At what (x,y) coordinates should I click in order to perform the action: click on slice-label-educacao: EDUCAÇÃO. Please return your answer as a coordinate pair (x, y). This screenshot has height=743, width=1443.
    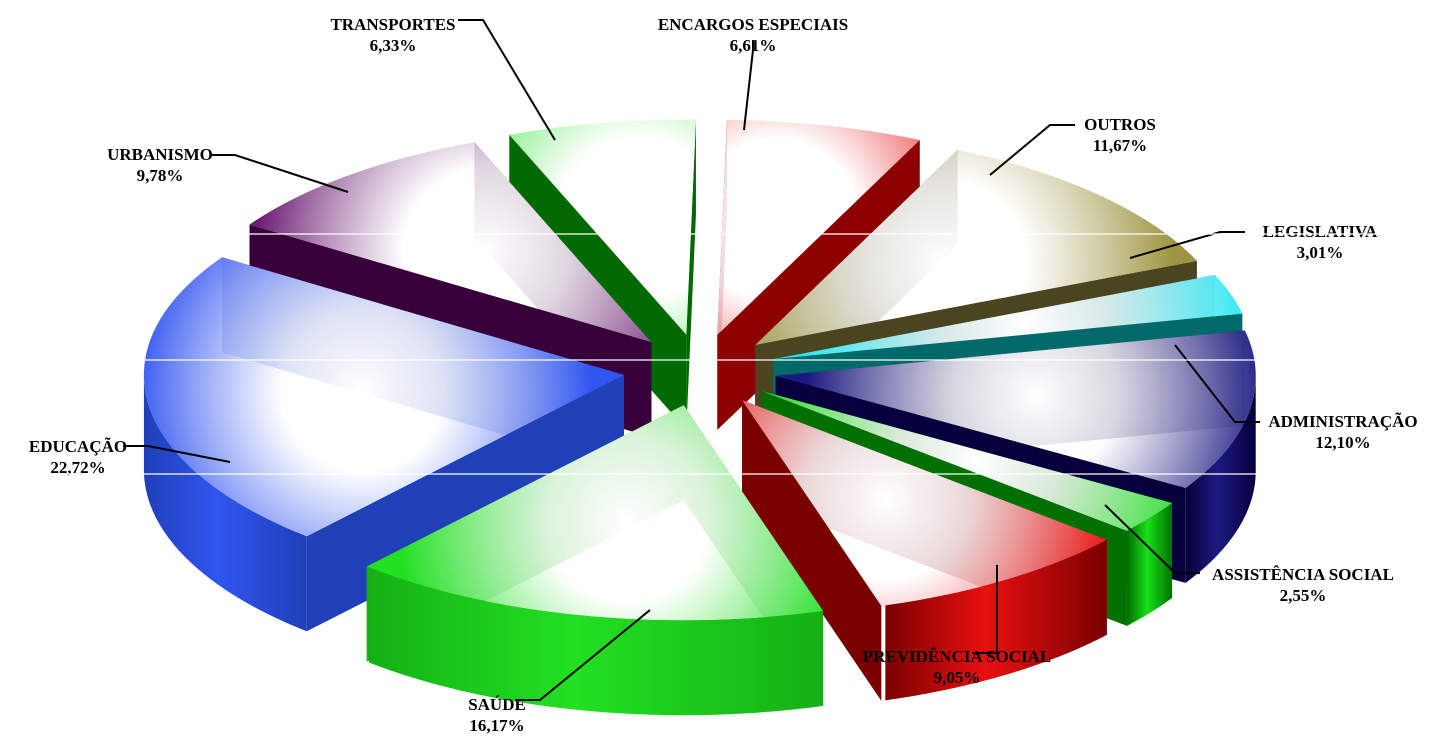
    Looking at the image, I should click on (78, 446).